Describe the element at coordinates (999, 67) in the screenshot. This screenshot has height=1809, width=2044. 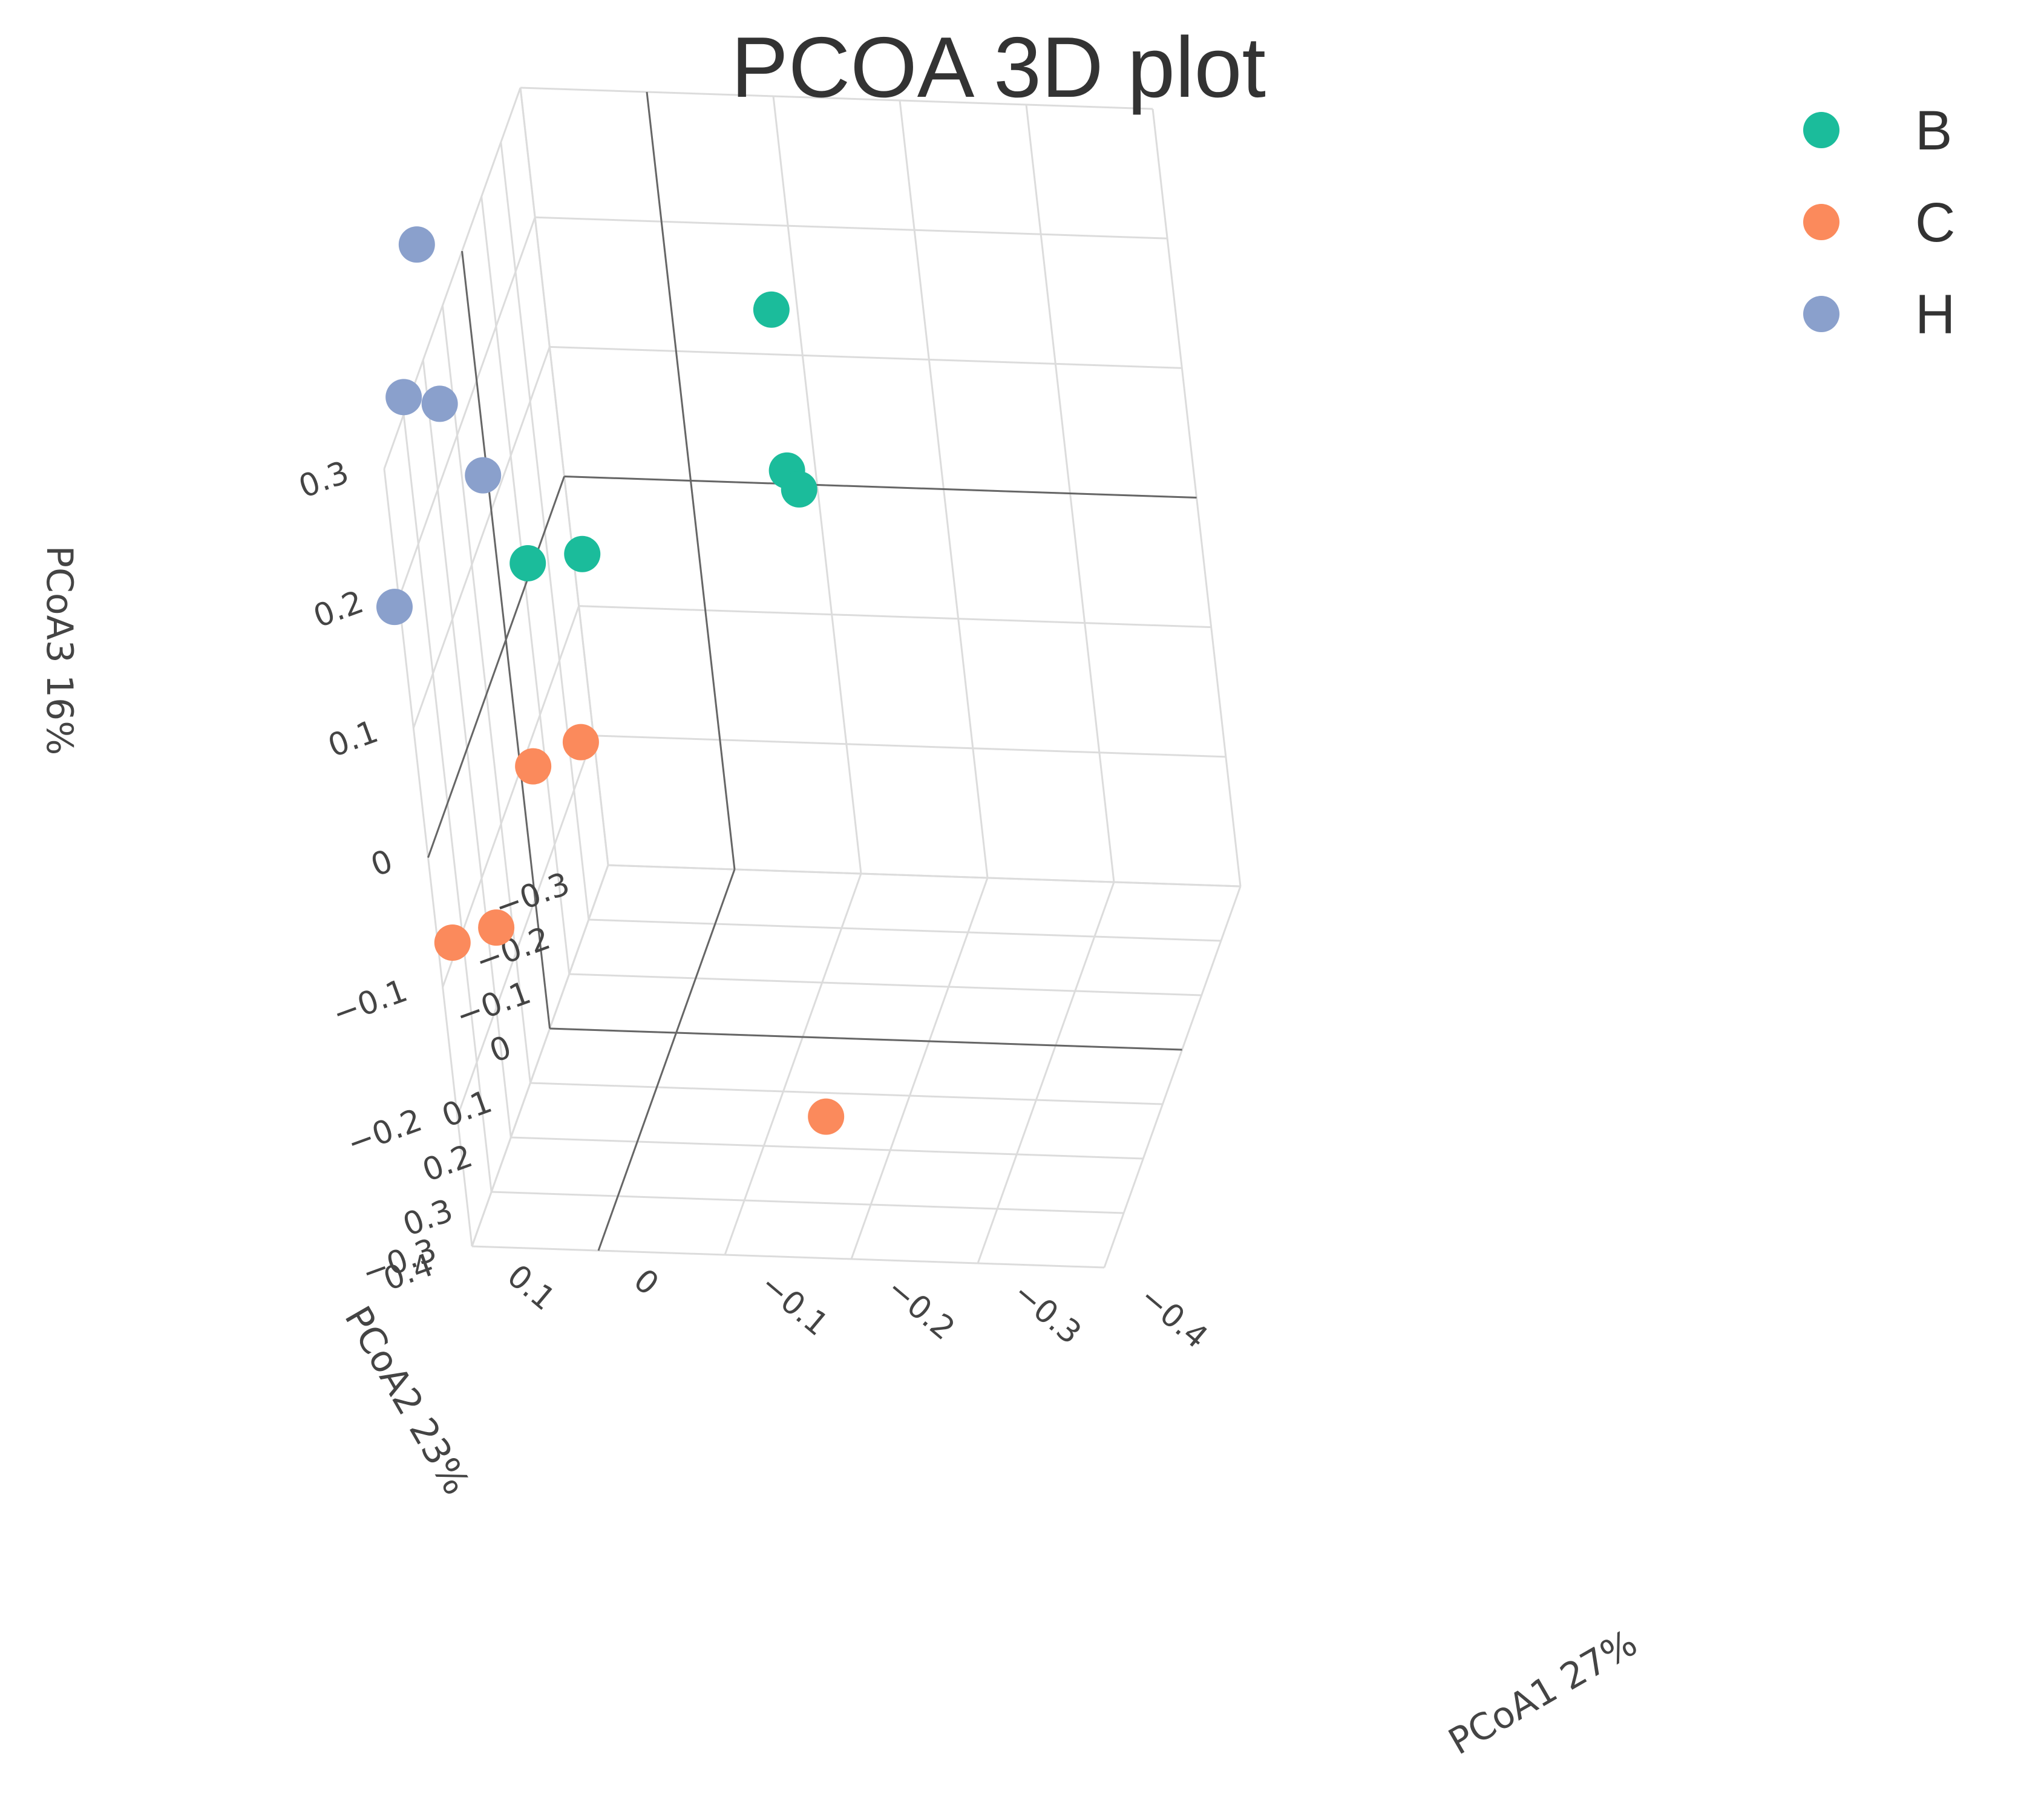
I see `chart-title: PCOA 3D plot` at that location.